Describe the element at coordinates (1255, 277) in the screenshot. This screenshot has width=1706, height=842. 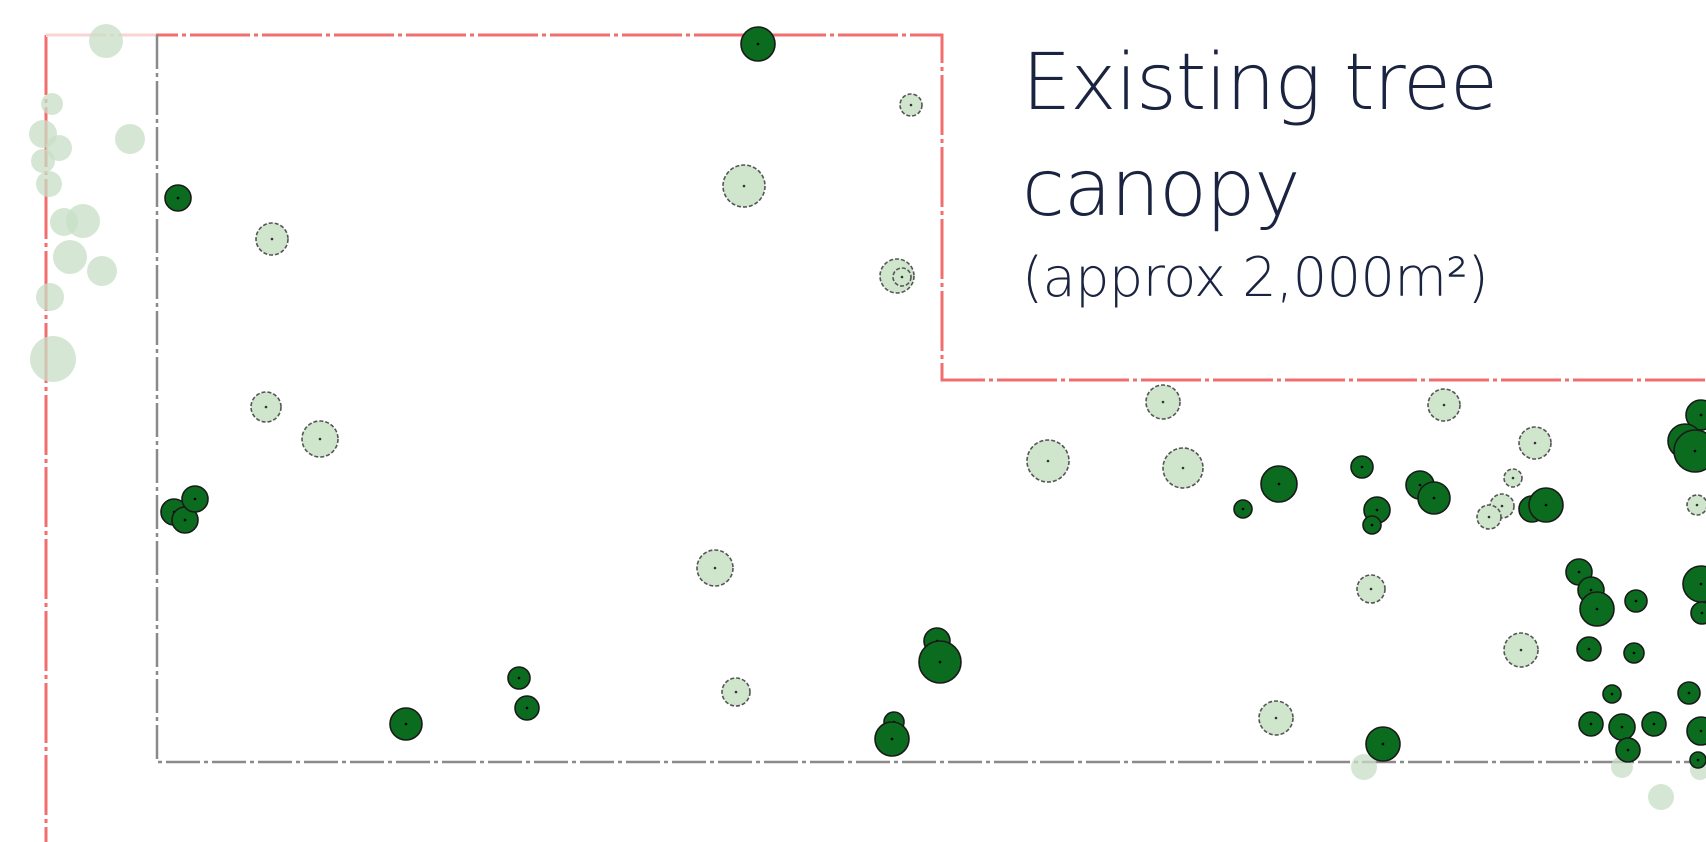
I see `caption-subtitle: (approx 2,000m²)` at that location.